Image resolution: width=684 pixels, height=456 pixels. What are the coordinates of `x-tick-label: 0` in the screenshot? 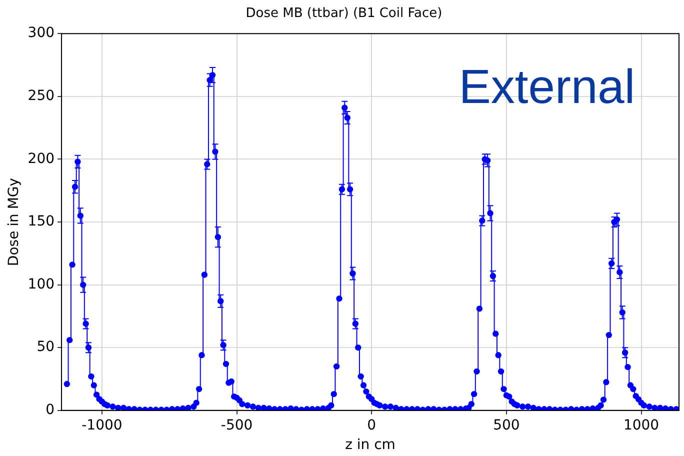 It's located at (371, 425).